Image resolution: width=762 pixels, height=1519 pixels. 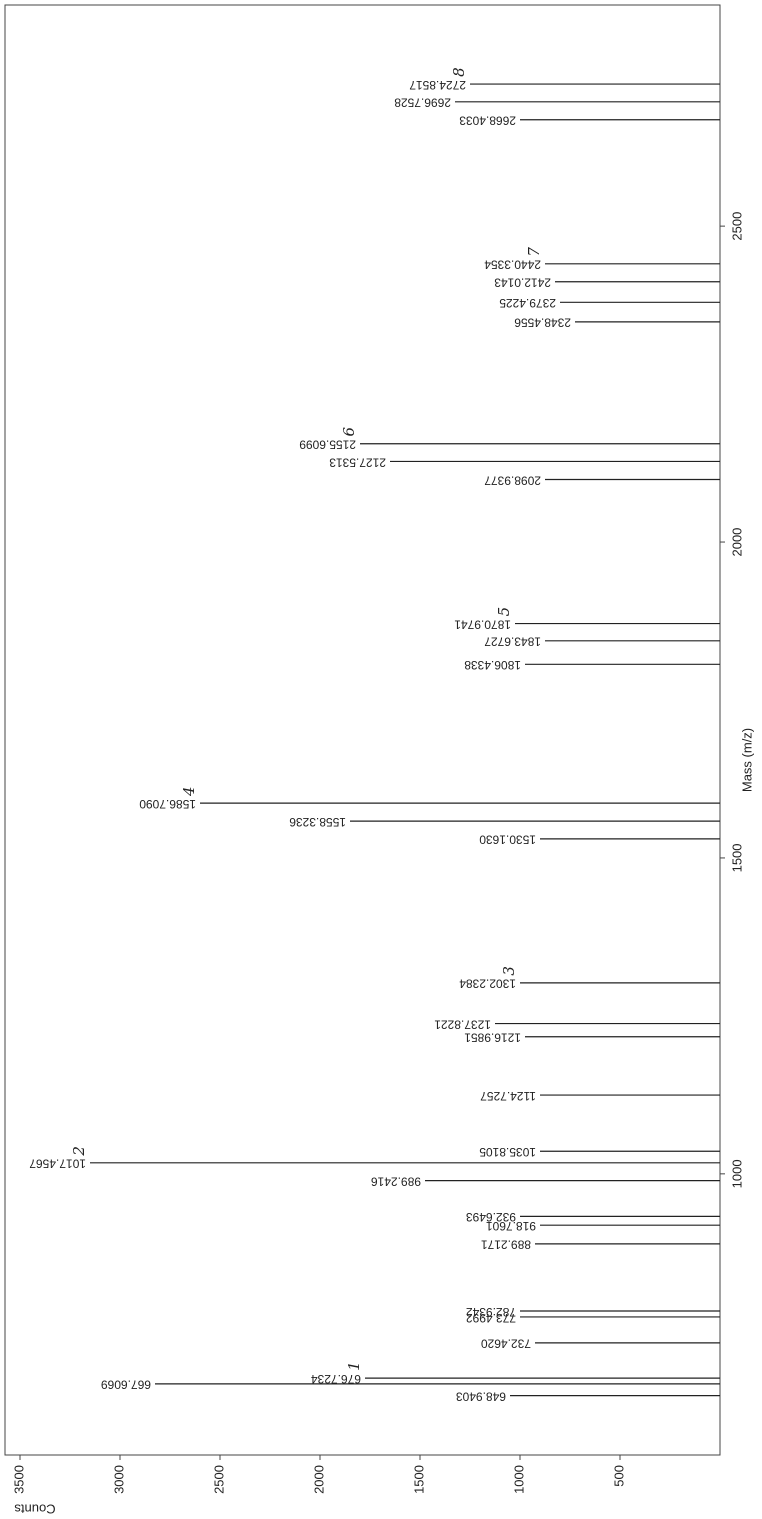 What do you see at coordinates (396, 1181) in the screenshot?
I see `peak-label: 989.2416` at bounding box center [396, 1181].